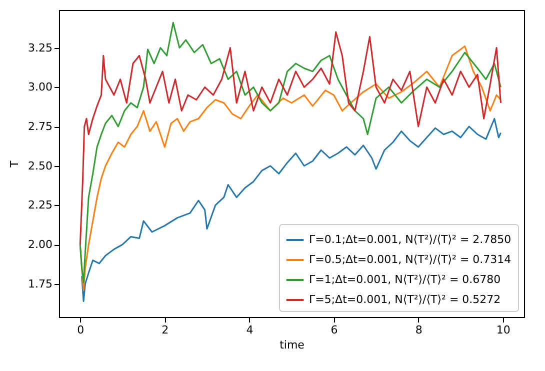 The image size is (545, 371). Describe the element at coordinates (503, 330) in the screenshot. I see `x-tick-label: 10` at that location.